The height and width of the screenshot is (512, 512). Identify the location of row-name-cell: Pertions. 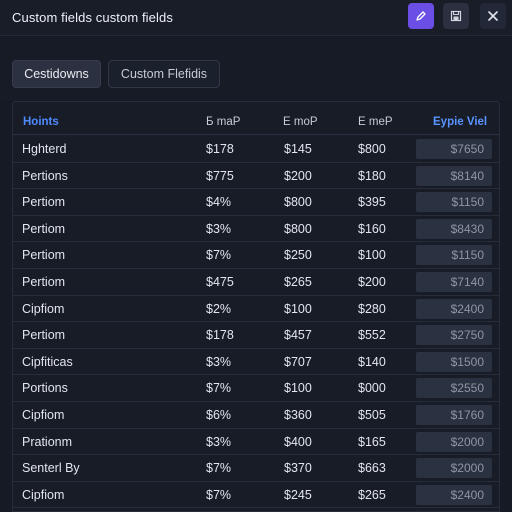
(45, 175).